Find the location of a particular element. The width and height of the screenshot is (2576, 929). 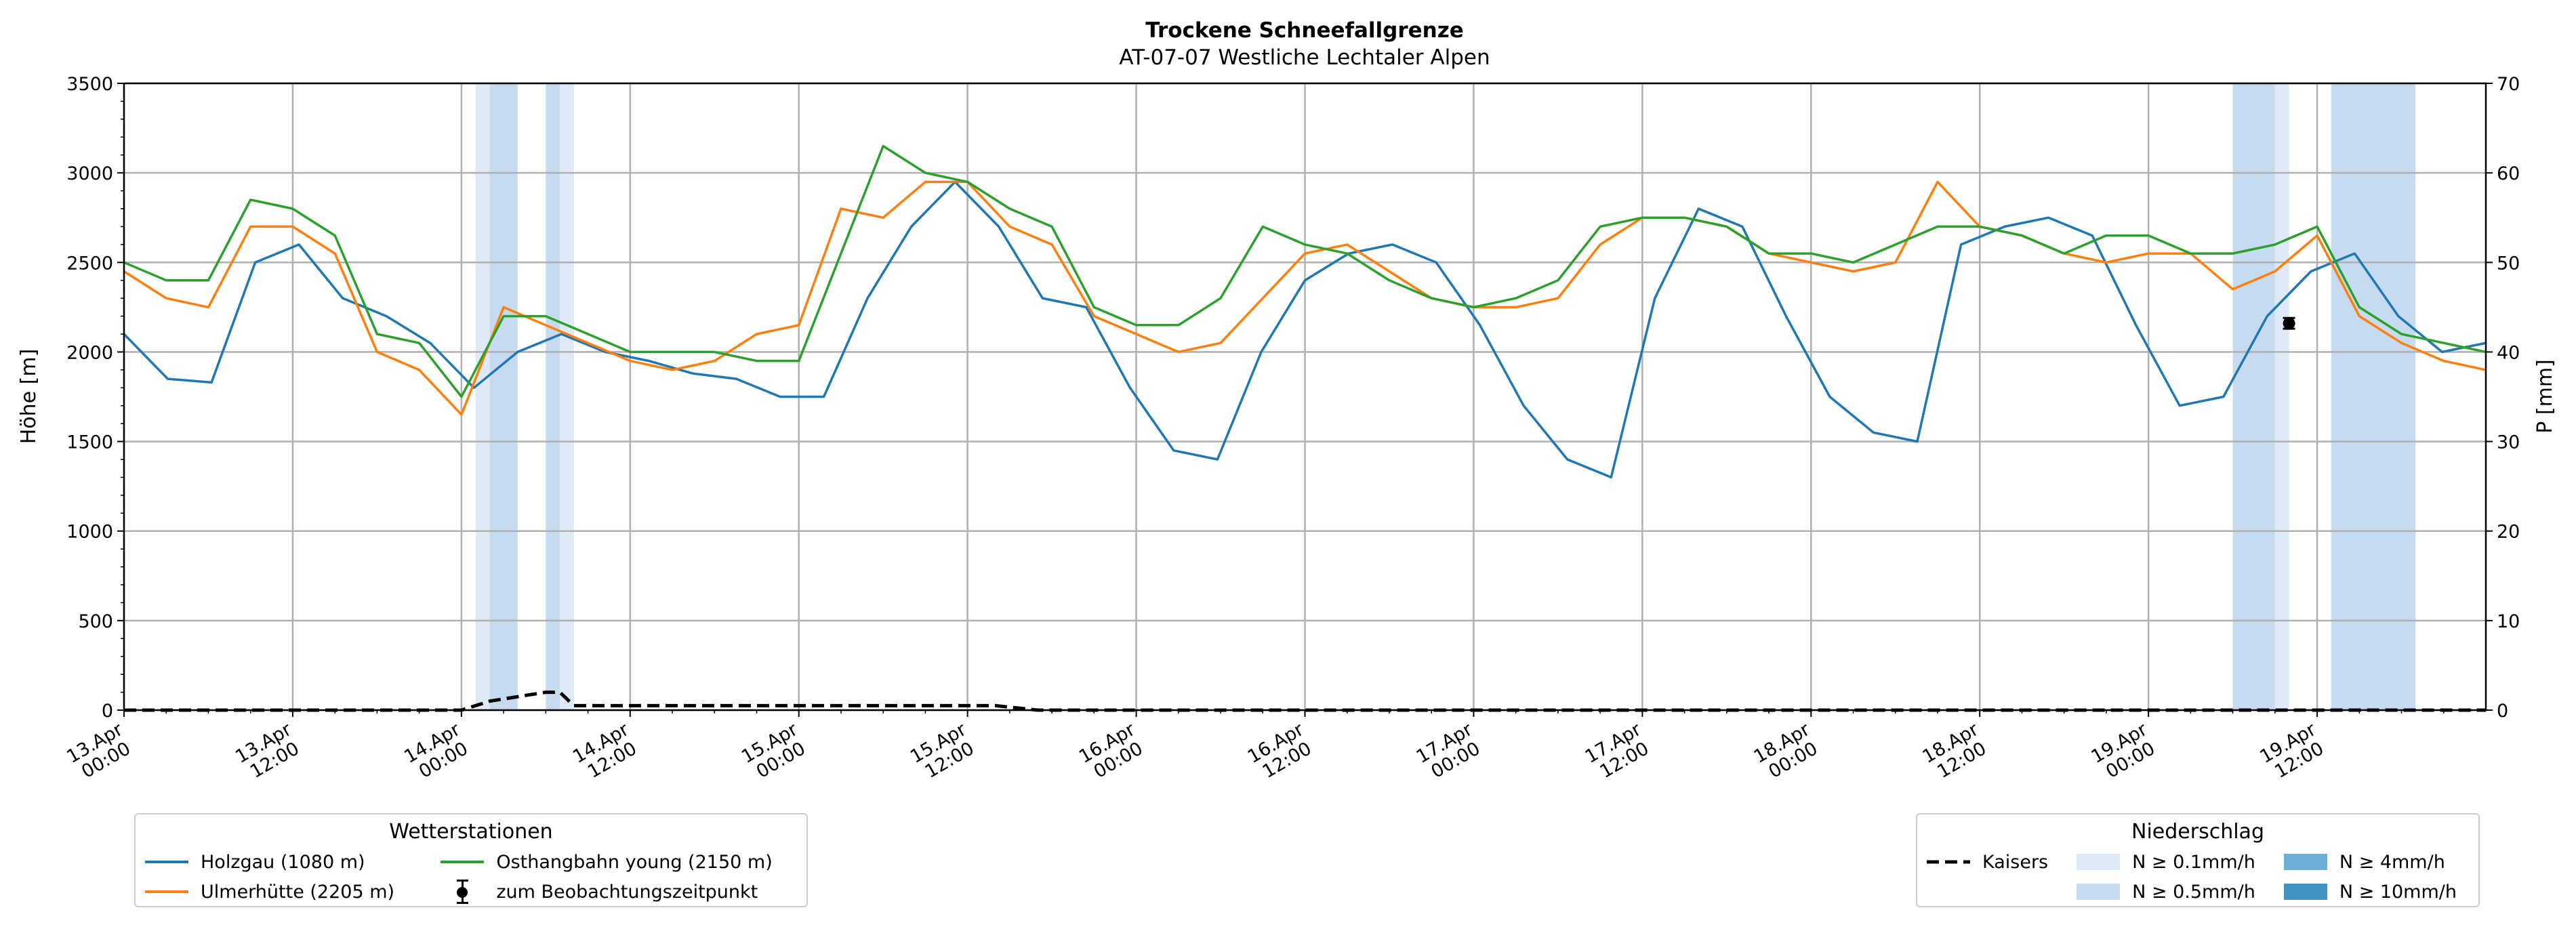

legend-precip-item-4: N ≥ 0.5mm/h is located at coordinates (2171, 892).